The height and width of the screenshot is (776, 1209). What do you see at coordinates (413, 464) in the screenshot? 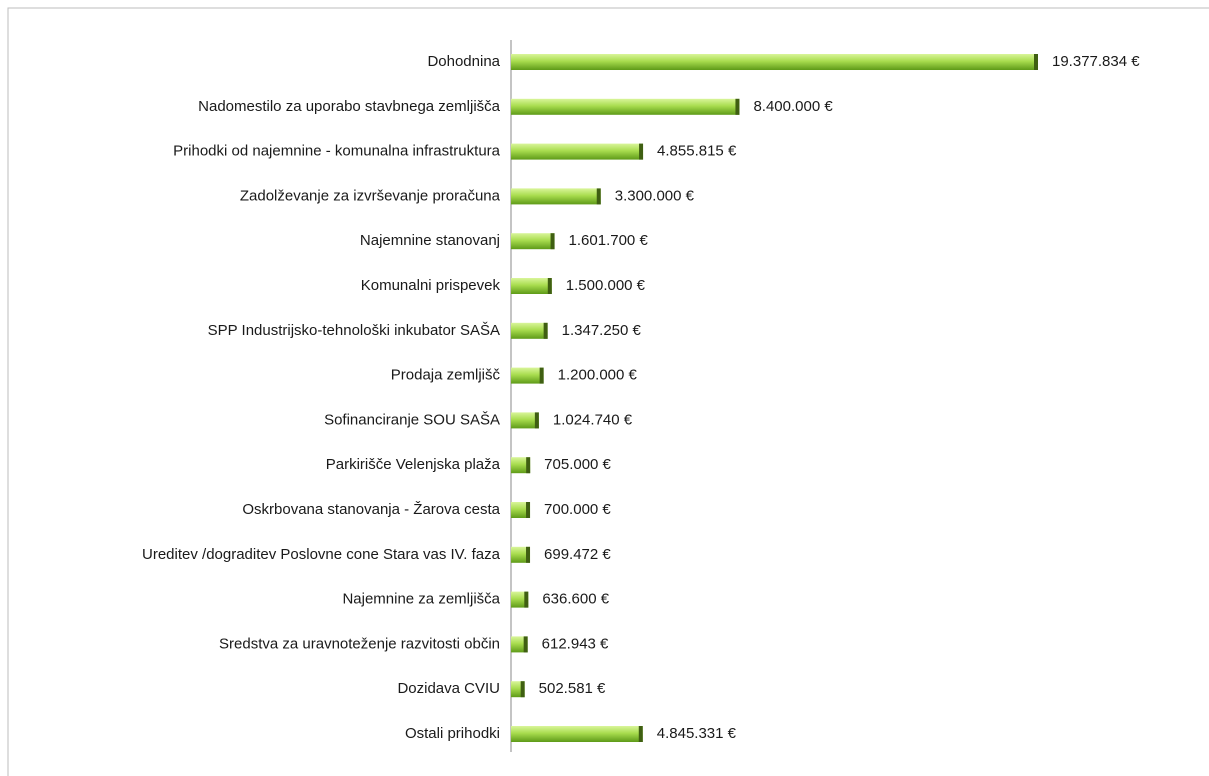
I see `category-label: Parkirišče Velenjska plaža` at bounding box center [413, 464].